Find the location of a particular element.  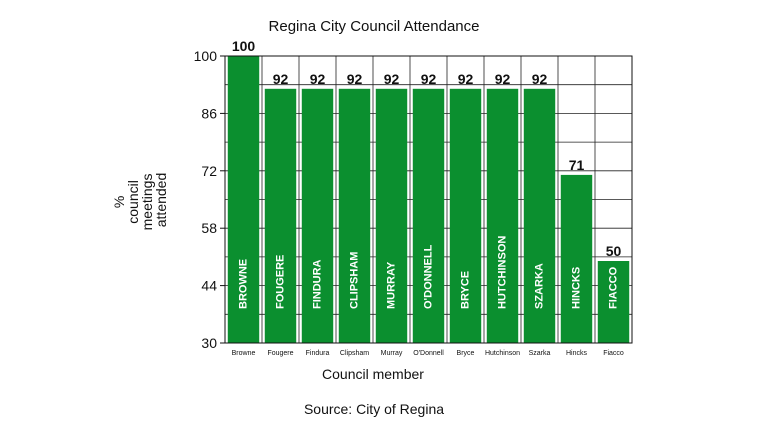

bar-value-label: 71 is located at coordinates (577, 165).